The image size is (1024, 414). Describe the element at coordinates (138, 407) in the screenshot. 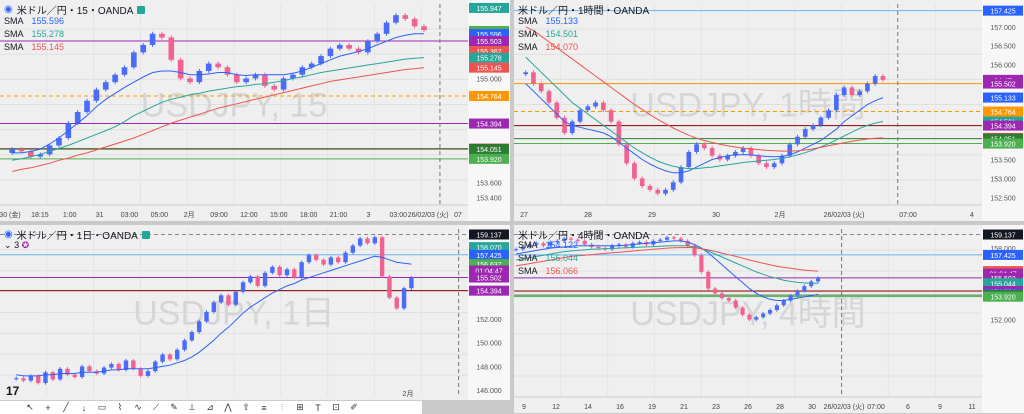

I see `polyline-icon: ∿` at that location.